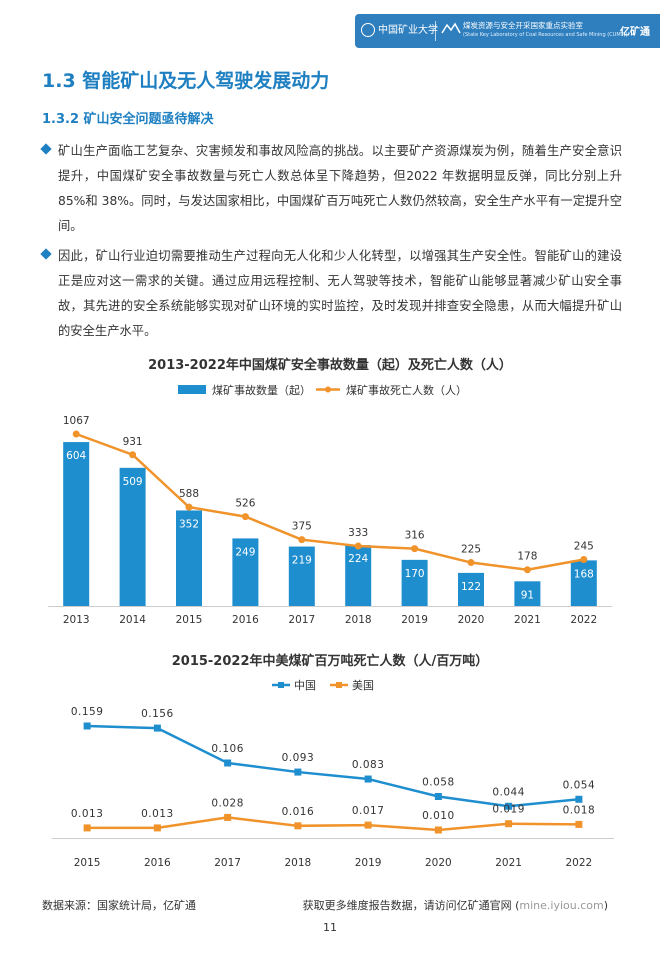  Describe the element at coordinates (189, 524) in the screenshot. I see `bar-value-label: 352` at that location.